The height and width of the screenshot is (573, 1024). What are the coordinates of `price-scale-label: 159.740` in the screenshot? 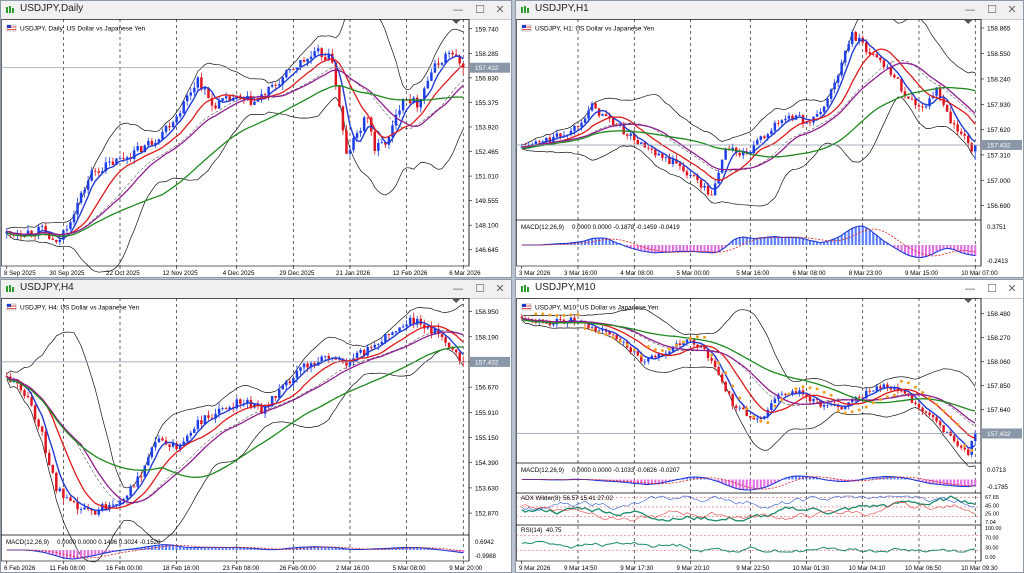 It's located at (487, 29).